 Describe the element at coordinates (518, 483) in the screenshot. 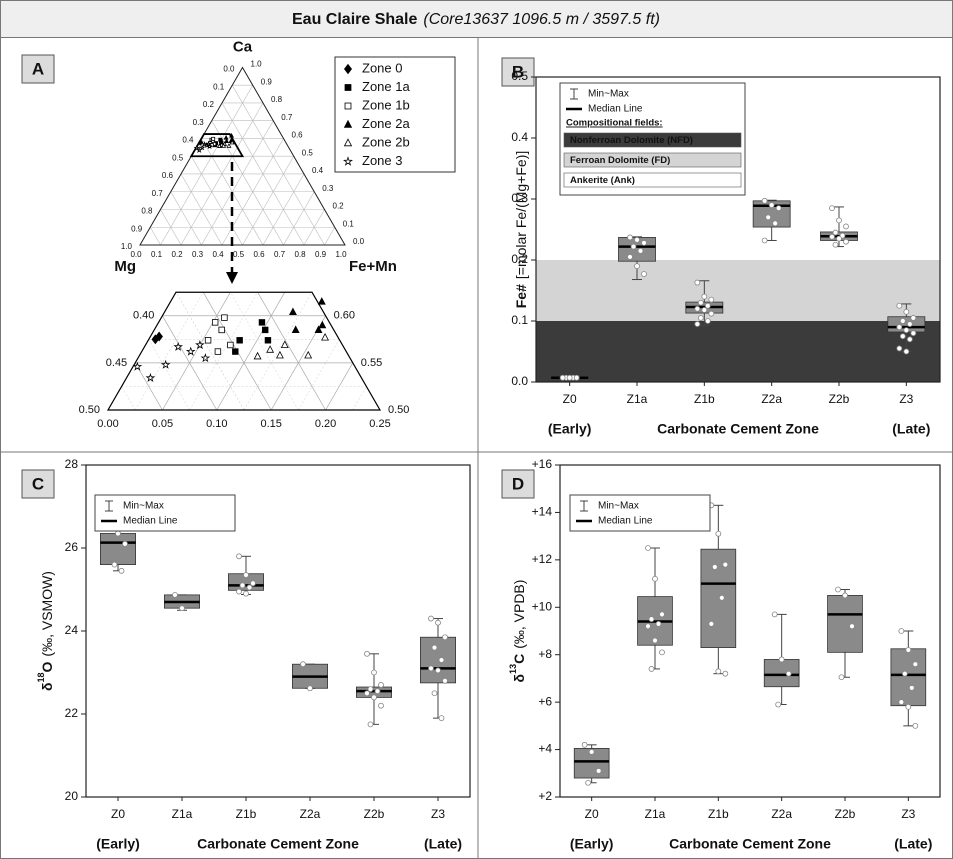

I see `panel-letter: D` at that location.